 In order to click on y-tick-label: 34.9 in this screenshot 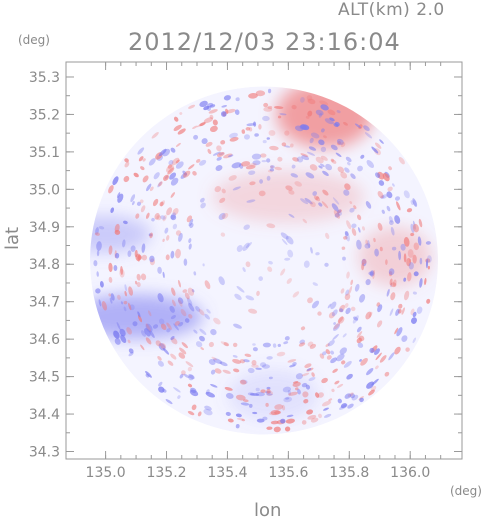, I will do `click(44, 228)`.